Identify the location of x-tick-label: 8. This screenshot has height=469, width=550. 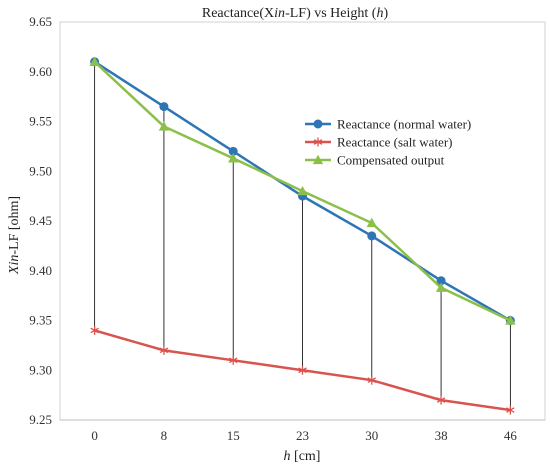
(164, 435).